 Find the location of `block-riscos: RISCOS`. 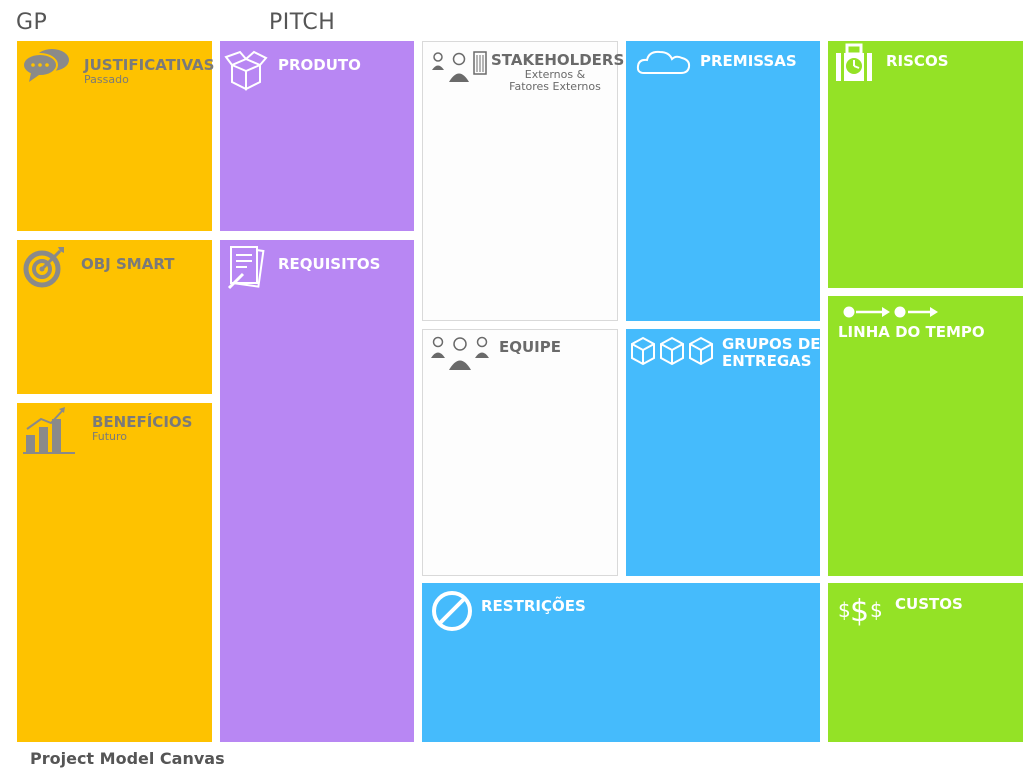

block-riscos: RISCOS is located at coordinates (925, 164).